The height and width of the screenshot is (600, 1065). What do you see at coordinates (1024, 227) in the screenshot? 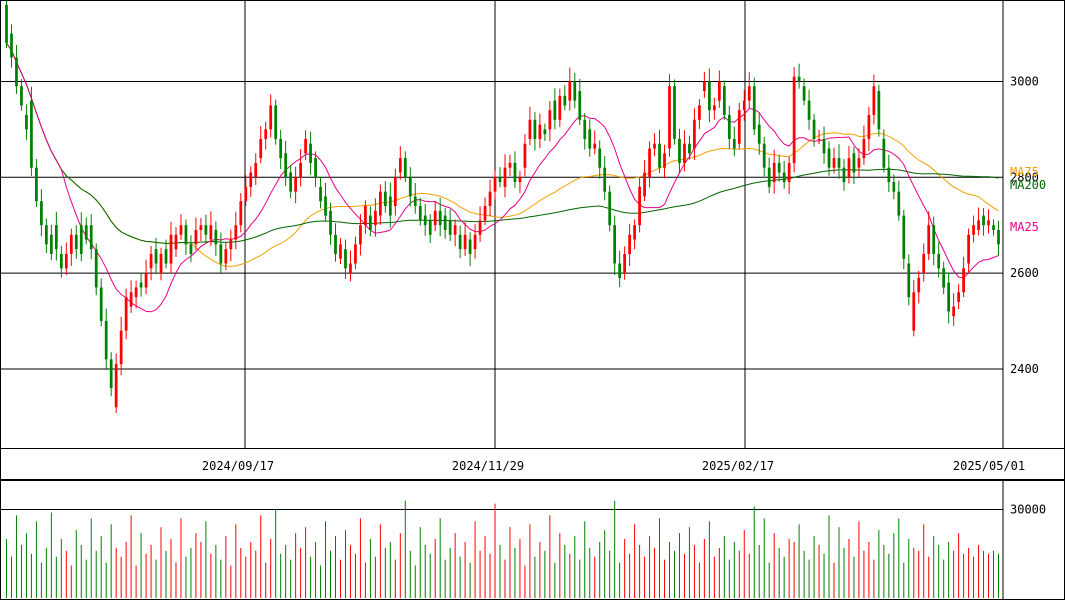
I see `legend-ma25: MA25` at bounding box center [1024, 227].